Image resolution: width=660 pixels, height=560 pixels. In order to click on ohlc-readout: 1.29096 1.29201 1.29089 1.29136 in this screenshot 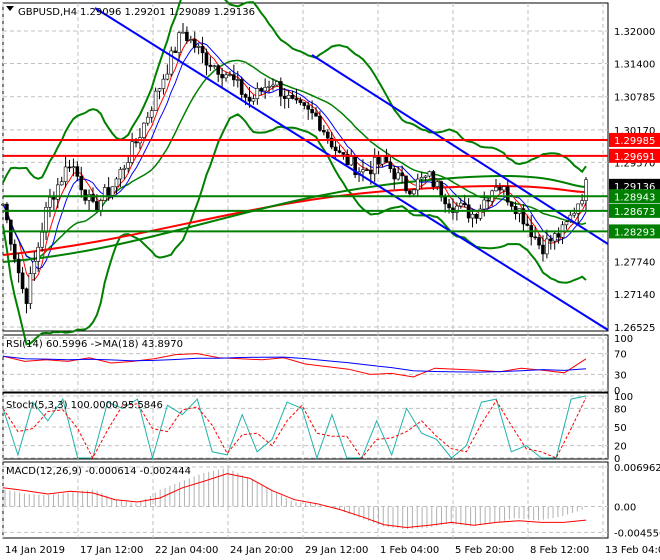, I will do `click(167, 12)`.